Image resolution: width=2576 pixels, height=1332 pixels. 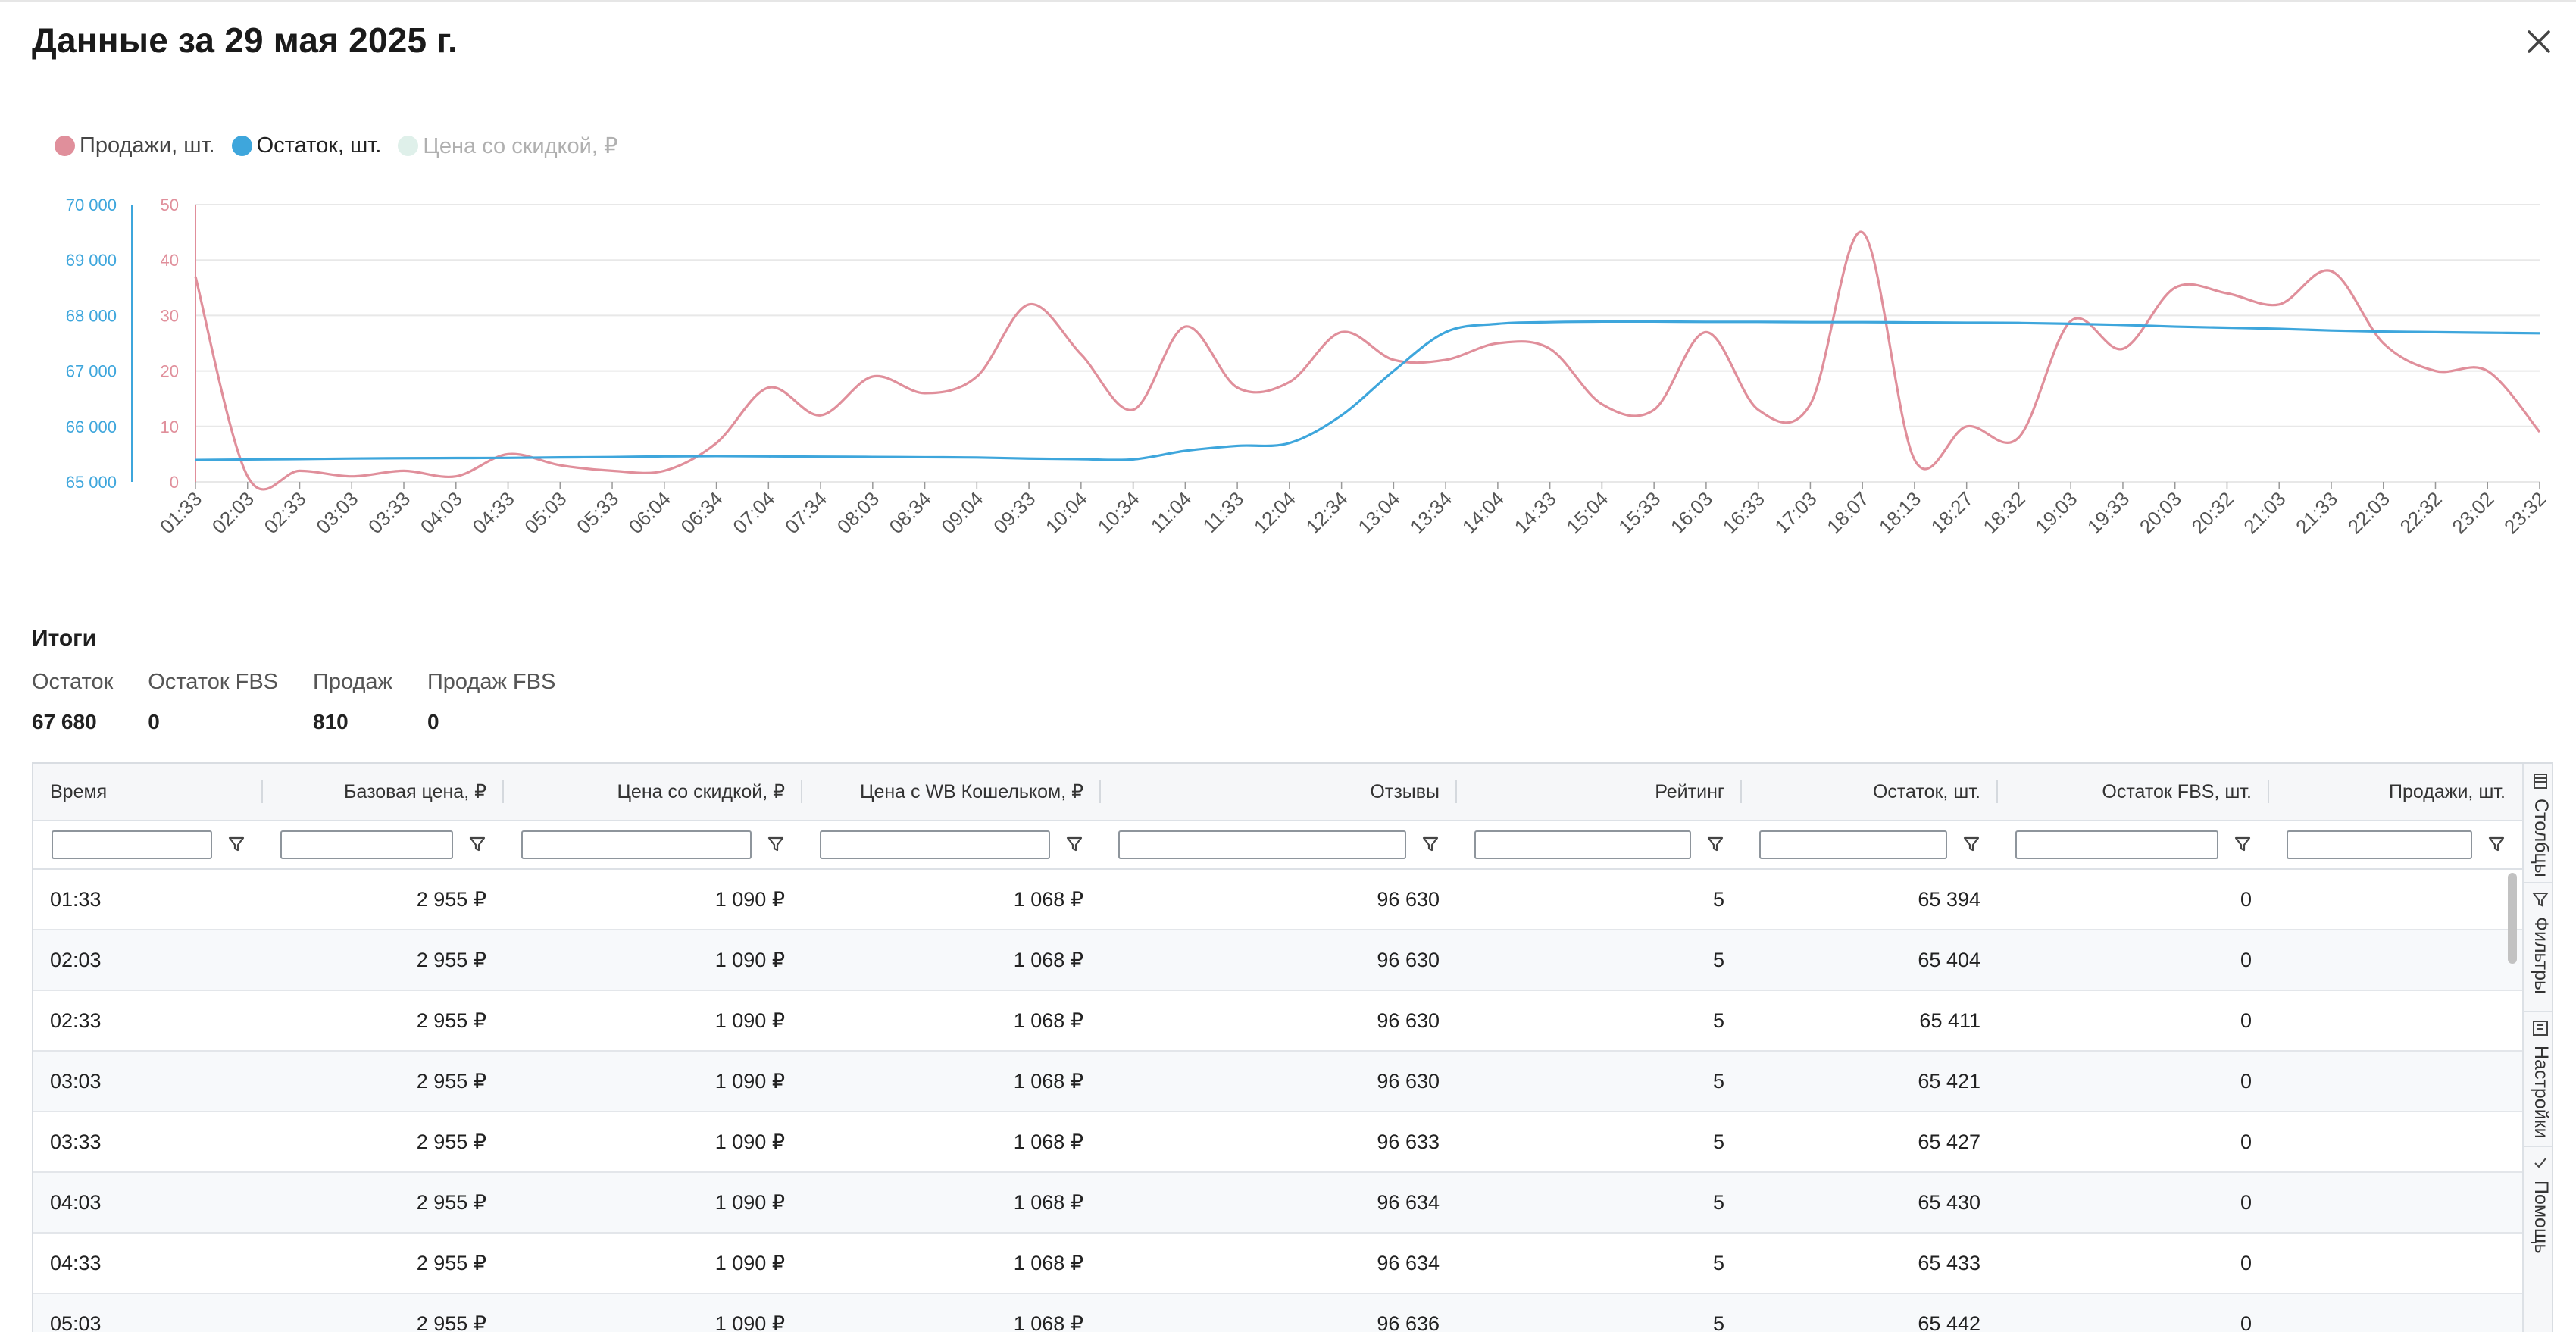 I want to click on x-tick-label: 04:33, so click(x=493, y=512).